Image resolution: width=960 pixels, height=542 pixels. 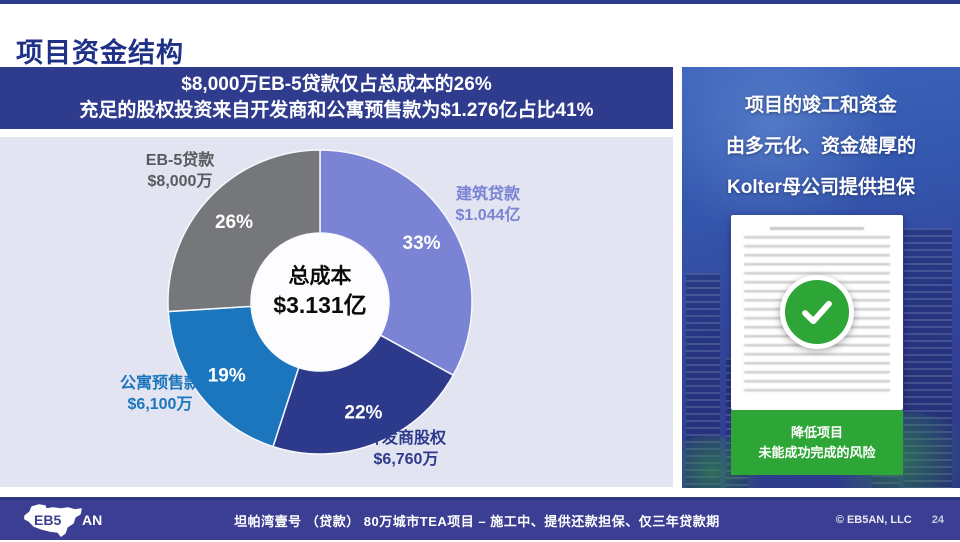 What do you see at coordinates (100, 53) in the screenshot?
I see `page-title: 项目资金结构` at bounding box center [100, 53].